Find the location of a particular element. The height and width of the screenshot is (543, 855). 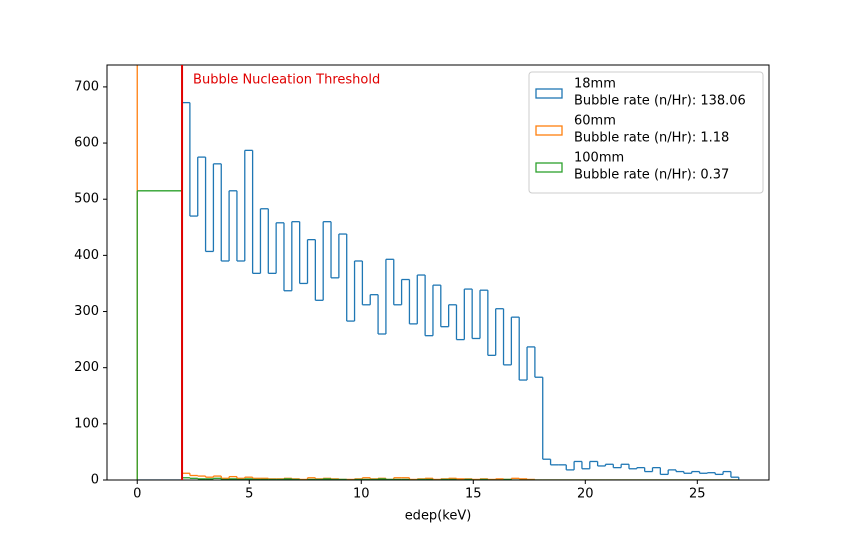

legend-label: 18mm is located at coordinates (595, 84).